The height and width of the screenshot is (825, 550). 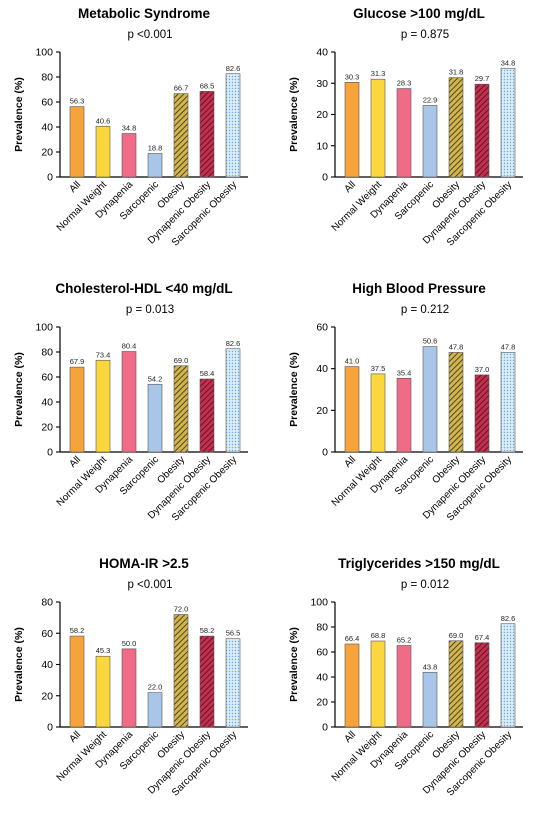 What do you see at coordinates (352, 361) in the screenshot?
I see `data-label-all: 41.0` at bounding box center [352, 361].